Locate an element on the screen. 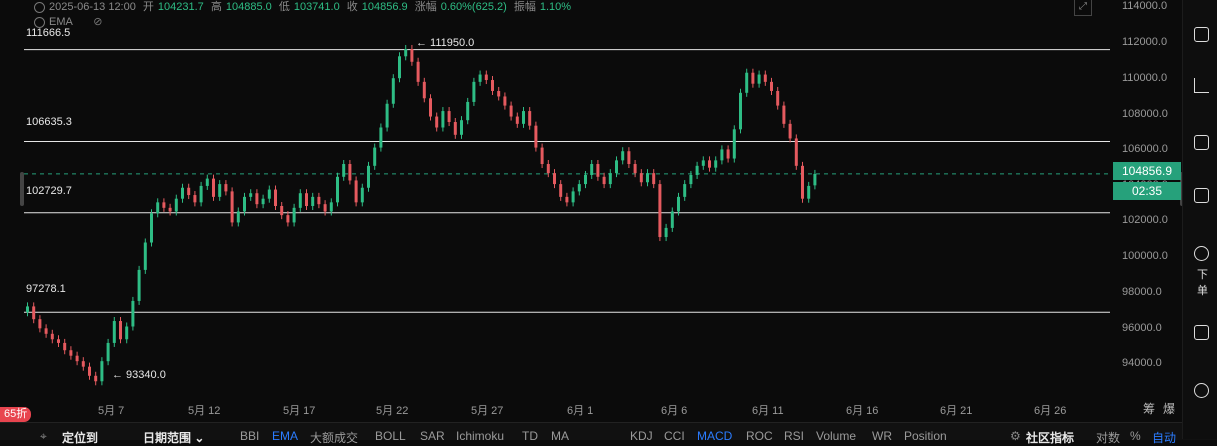 This screenshot has width=1217, height=446. indicator-ema: EMA is located at coordinates (285, 436).